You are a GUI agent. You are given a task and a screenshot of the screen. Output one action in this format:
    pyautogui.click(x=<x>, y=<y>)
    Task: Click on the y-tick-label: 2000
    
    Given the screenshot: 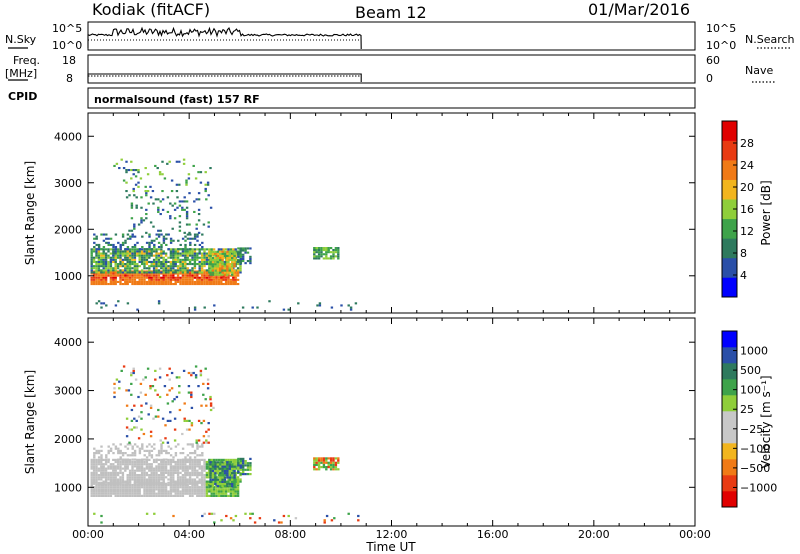 What is the action you would take?
    pyautogui.click(x=68, y=229)
    